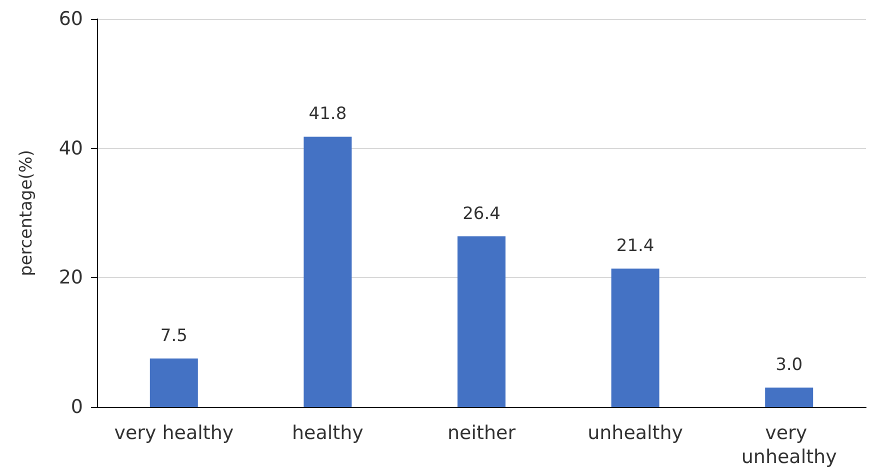 This screenshot has width=869, height=474. What do you see at coordinates (789, 445) in the screenshot?
I see `x-tick-label: very unhealthy` at bounding box center [789, 445].